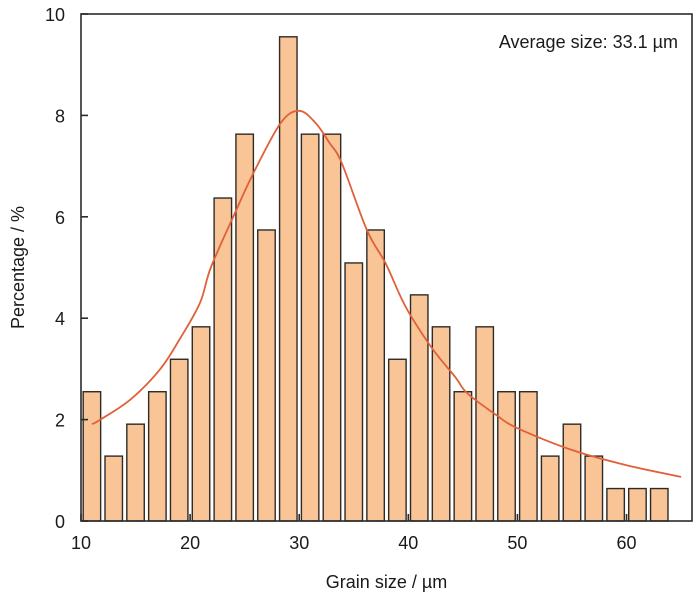 Image resolution: width=700 pixels, height=600 pixels. Describe the element at coordinates (60, 421) in the screenshot. I see `y-tick-label: 2` at that location.